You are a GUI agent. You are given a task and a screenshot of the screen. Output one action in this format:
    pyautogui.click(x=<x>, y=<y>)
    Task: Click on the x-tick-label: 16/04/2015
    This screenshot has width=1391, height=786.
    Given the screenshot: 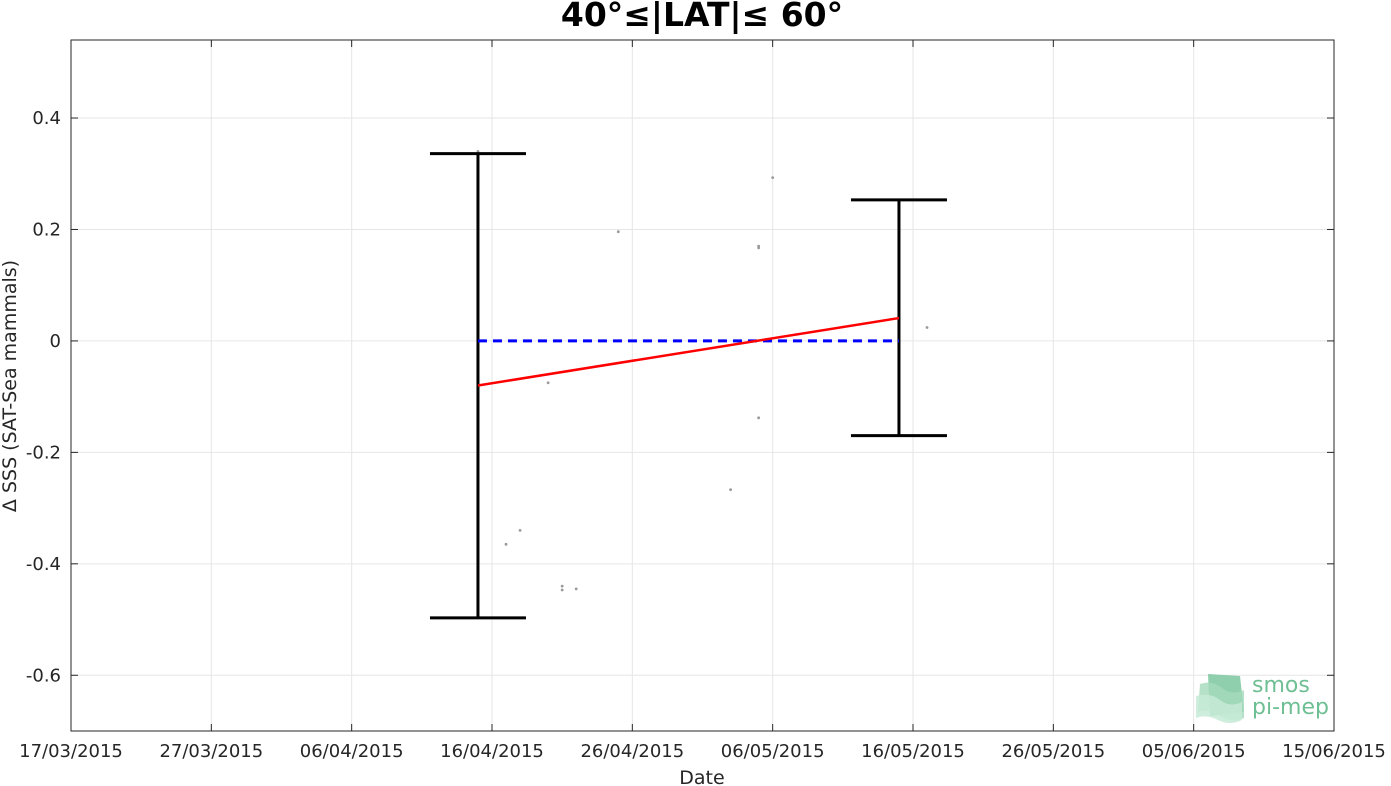 What is the action you would take?
    pyautogui.click(x=492, y=751)
    